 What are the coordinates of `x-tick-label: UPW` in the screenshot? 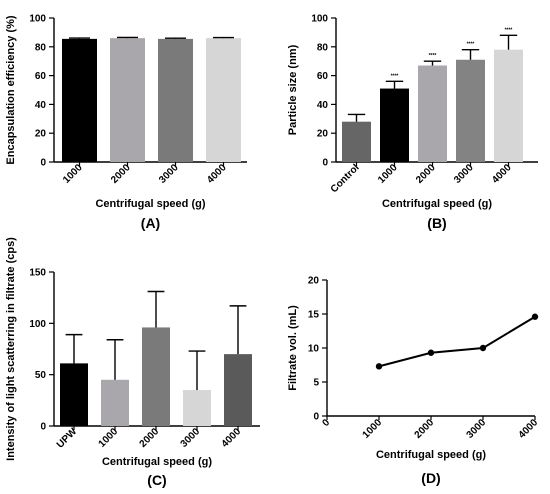 It's located at (67, 438).